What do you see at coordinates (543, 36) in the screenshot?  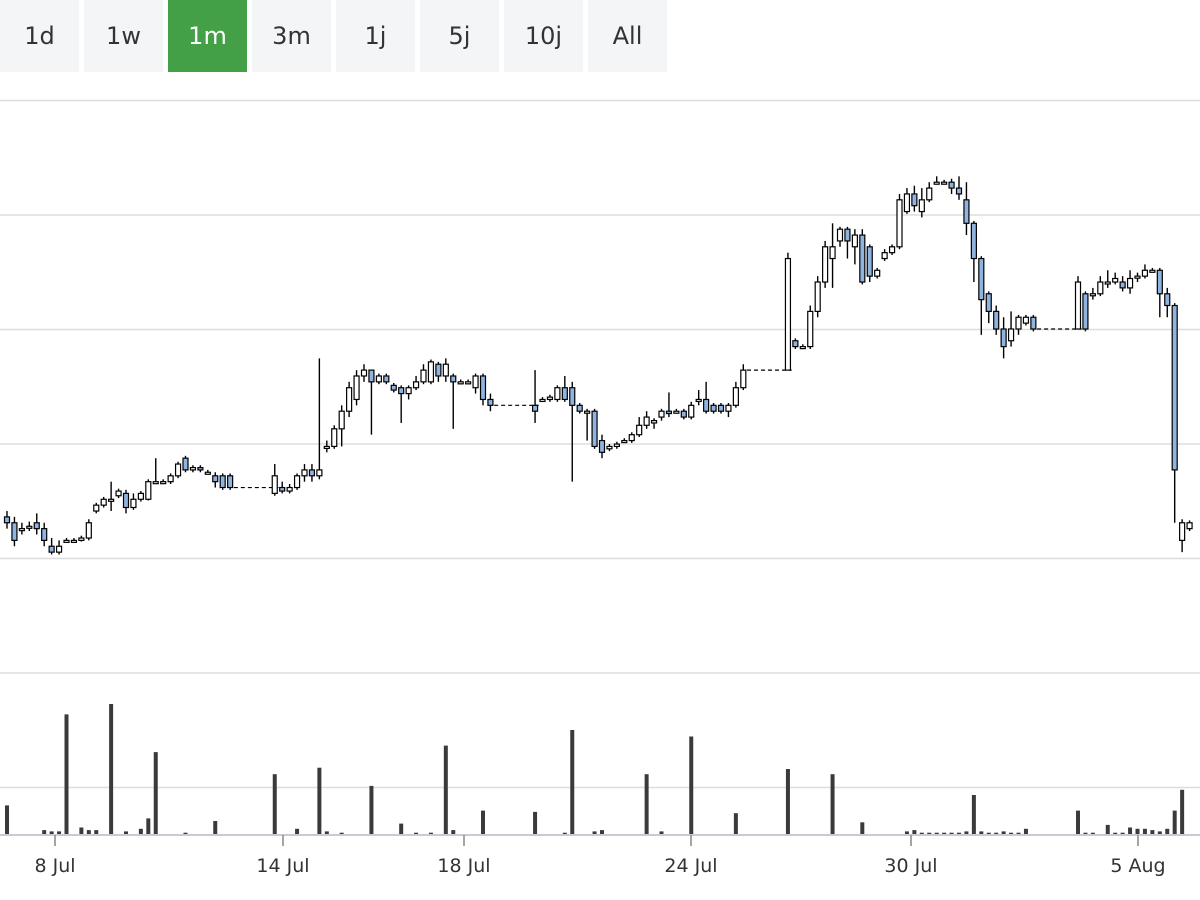 I see `range-tab-10j: 10j` at bounding box center [543, 36].